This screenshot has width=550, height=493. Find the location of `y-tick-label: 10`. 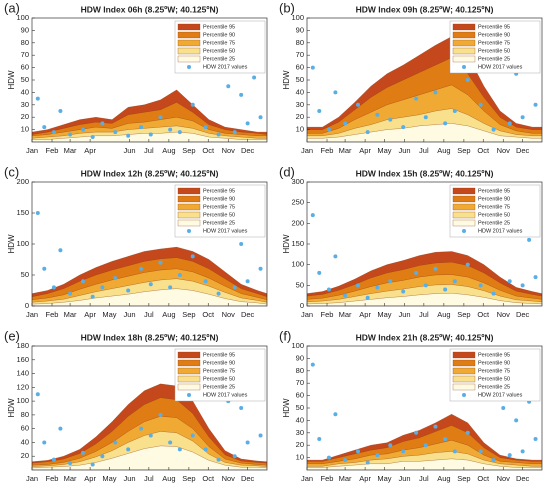

y-tick-label: 10 is located at coordinates (300, 457).